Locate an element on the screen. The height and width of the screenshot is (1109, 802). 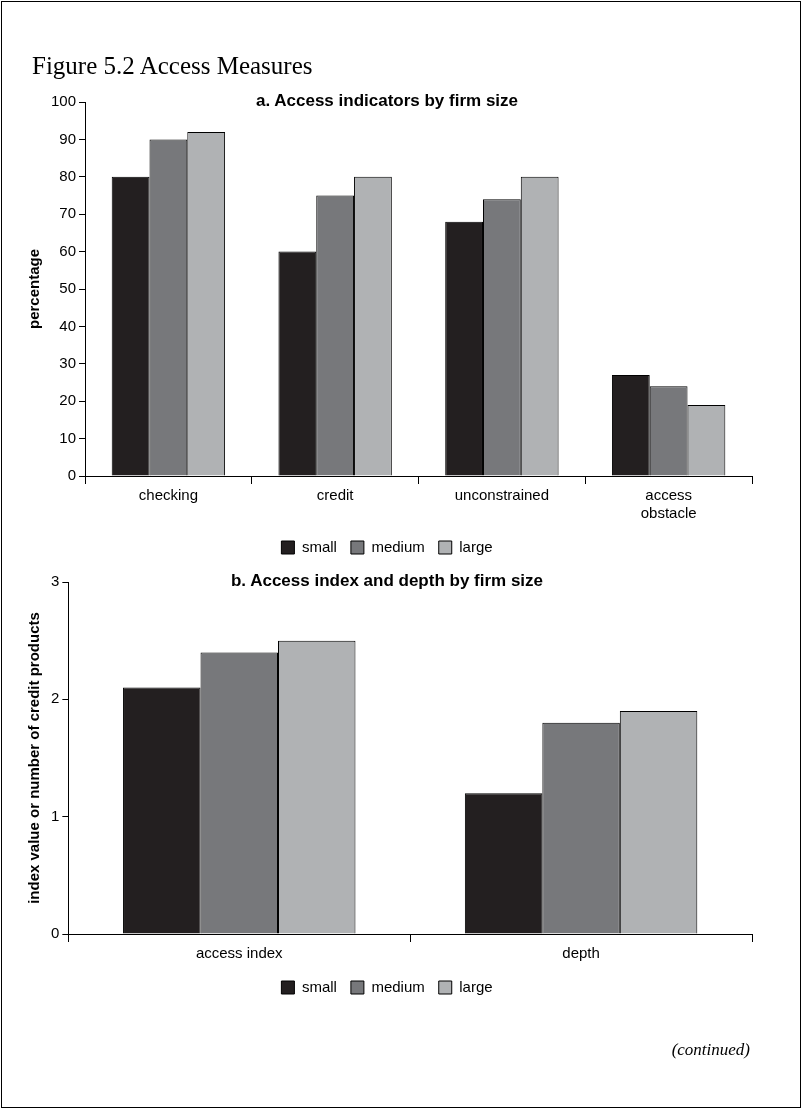
caption: Figure 5.2 Access Measures is located at coordinates (173, 66).